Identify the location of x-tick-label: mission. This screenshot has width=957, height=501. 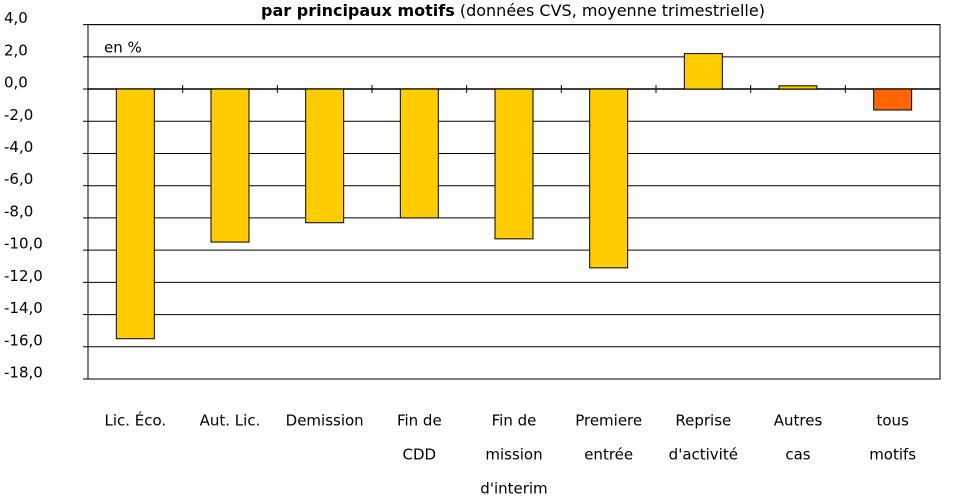
(513, 455).